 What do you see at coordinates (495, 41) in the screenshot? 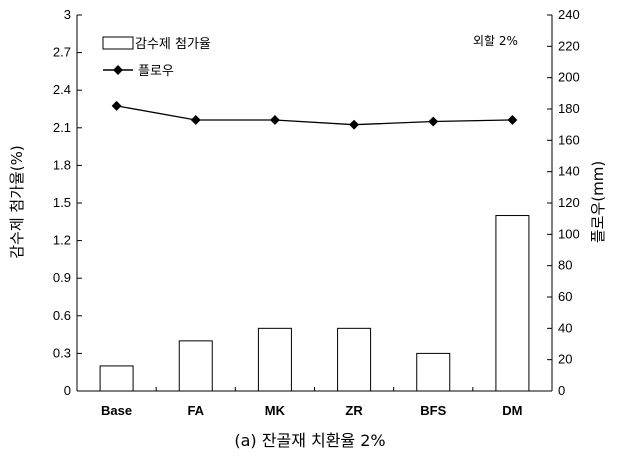
I see `annotation: 외할 2%` at bounding box center [495, 41].